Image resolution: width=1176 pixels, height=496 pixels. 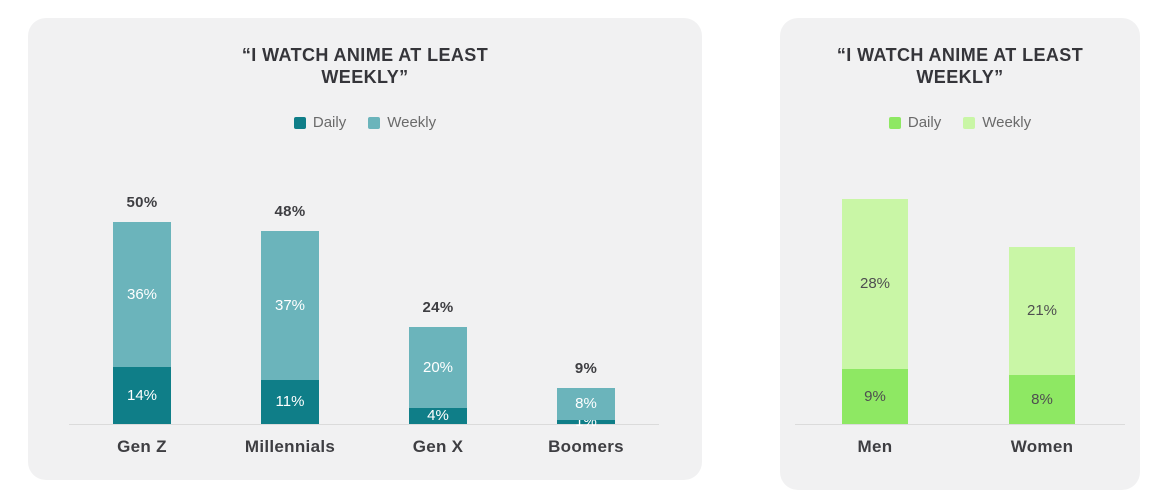 What do you see at coordinates (142, 202) in the screenshot?
I see `bar-total-label: 50%` at bounding box center [142, 202].